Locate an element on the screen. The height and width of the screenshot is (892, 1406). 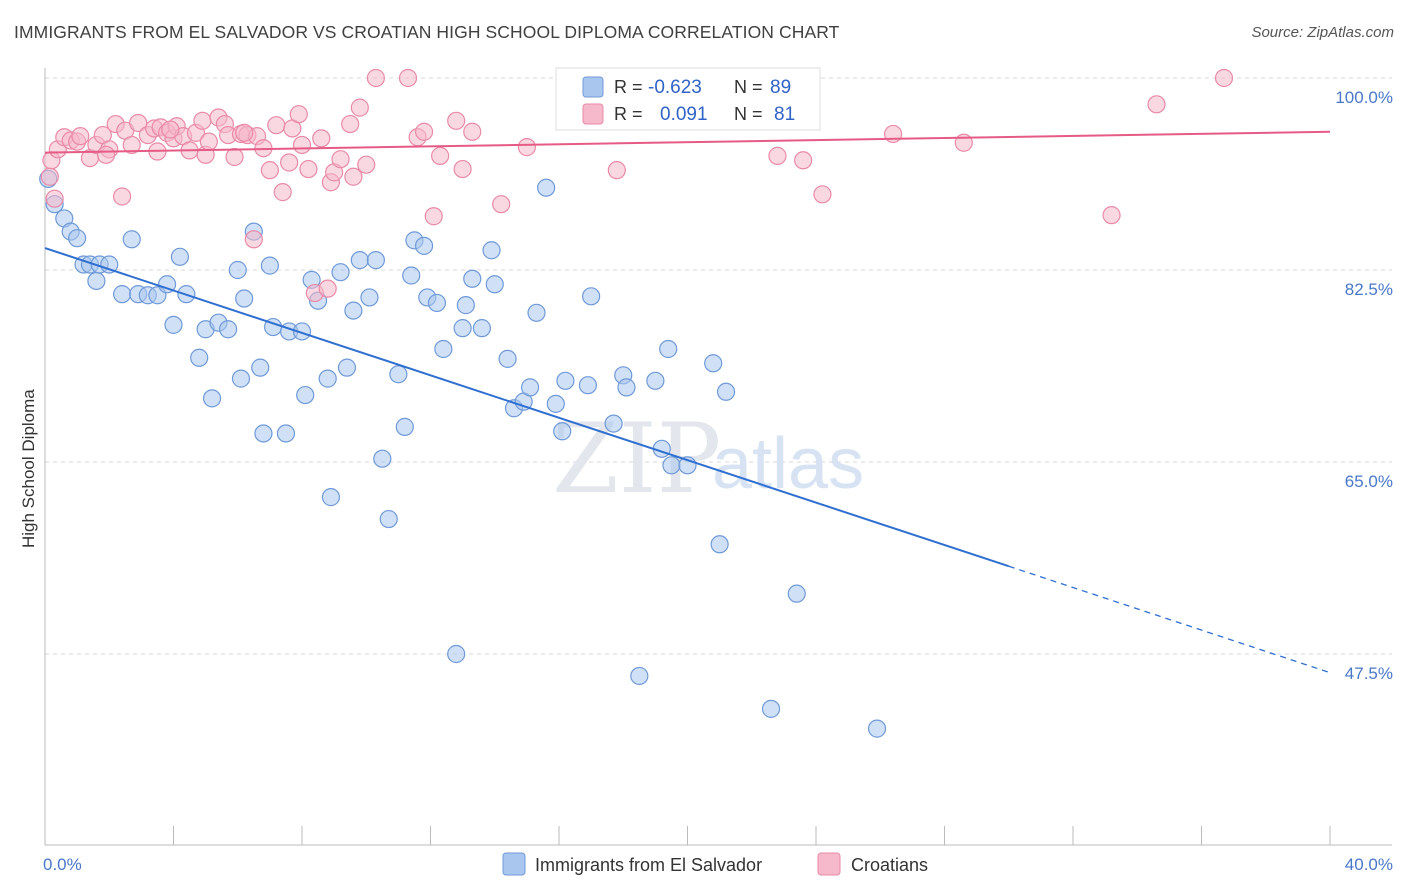
source-label: Source: ZipAtlas.com is located at coordinates (1322, 32).